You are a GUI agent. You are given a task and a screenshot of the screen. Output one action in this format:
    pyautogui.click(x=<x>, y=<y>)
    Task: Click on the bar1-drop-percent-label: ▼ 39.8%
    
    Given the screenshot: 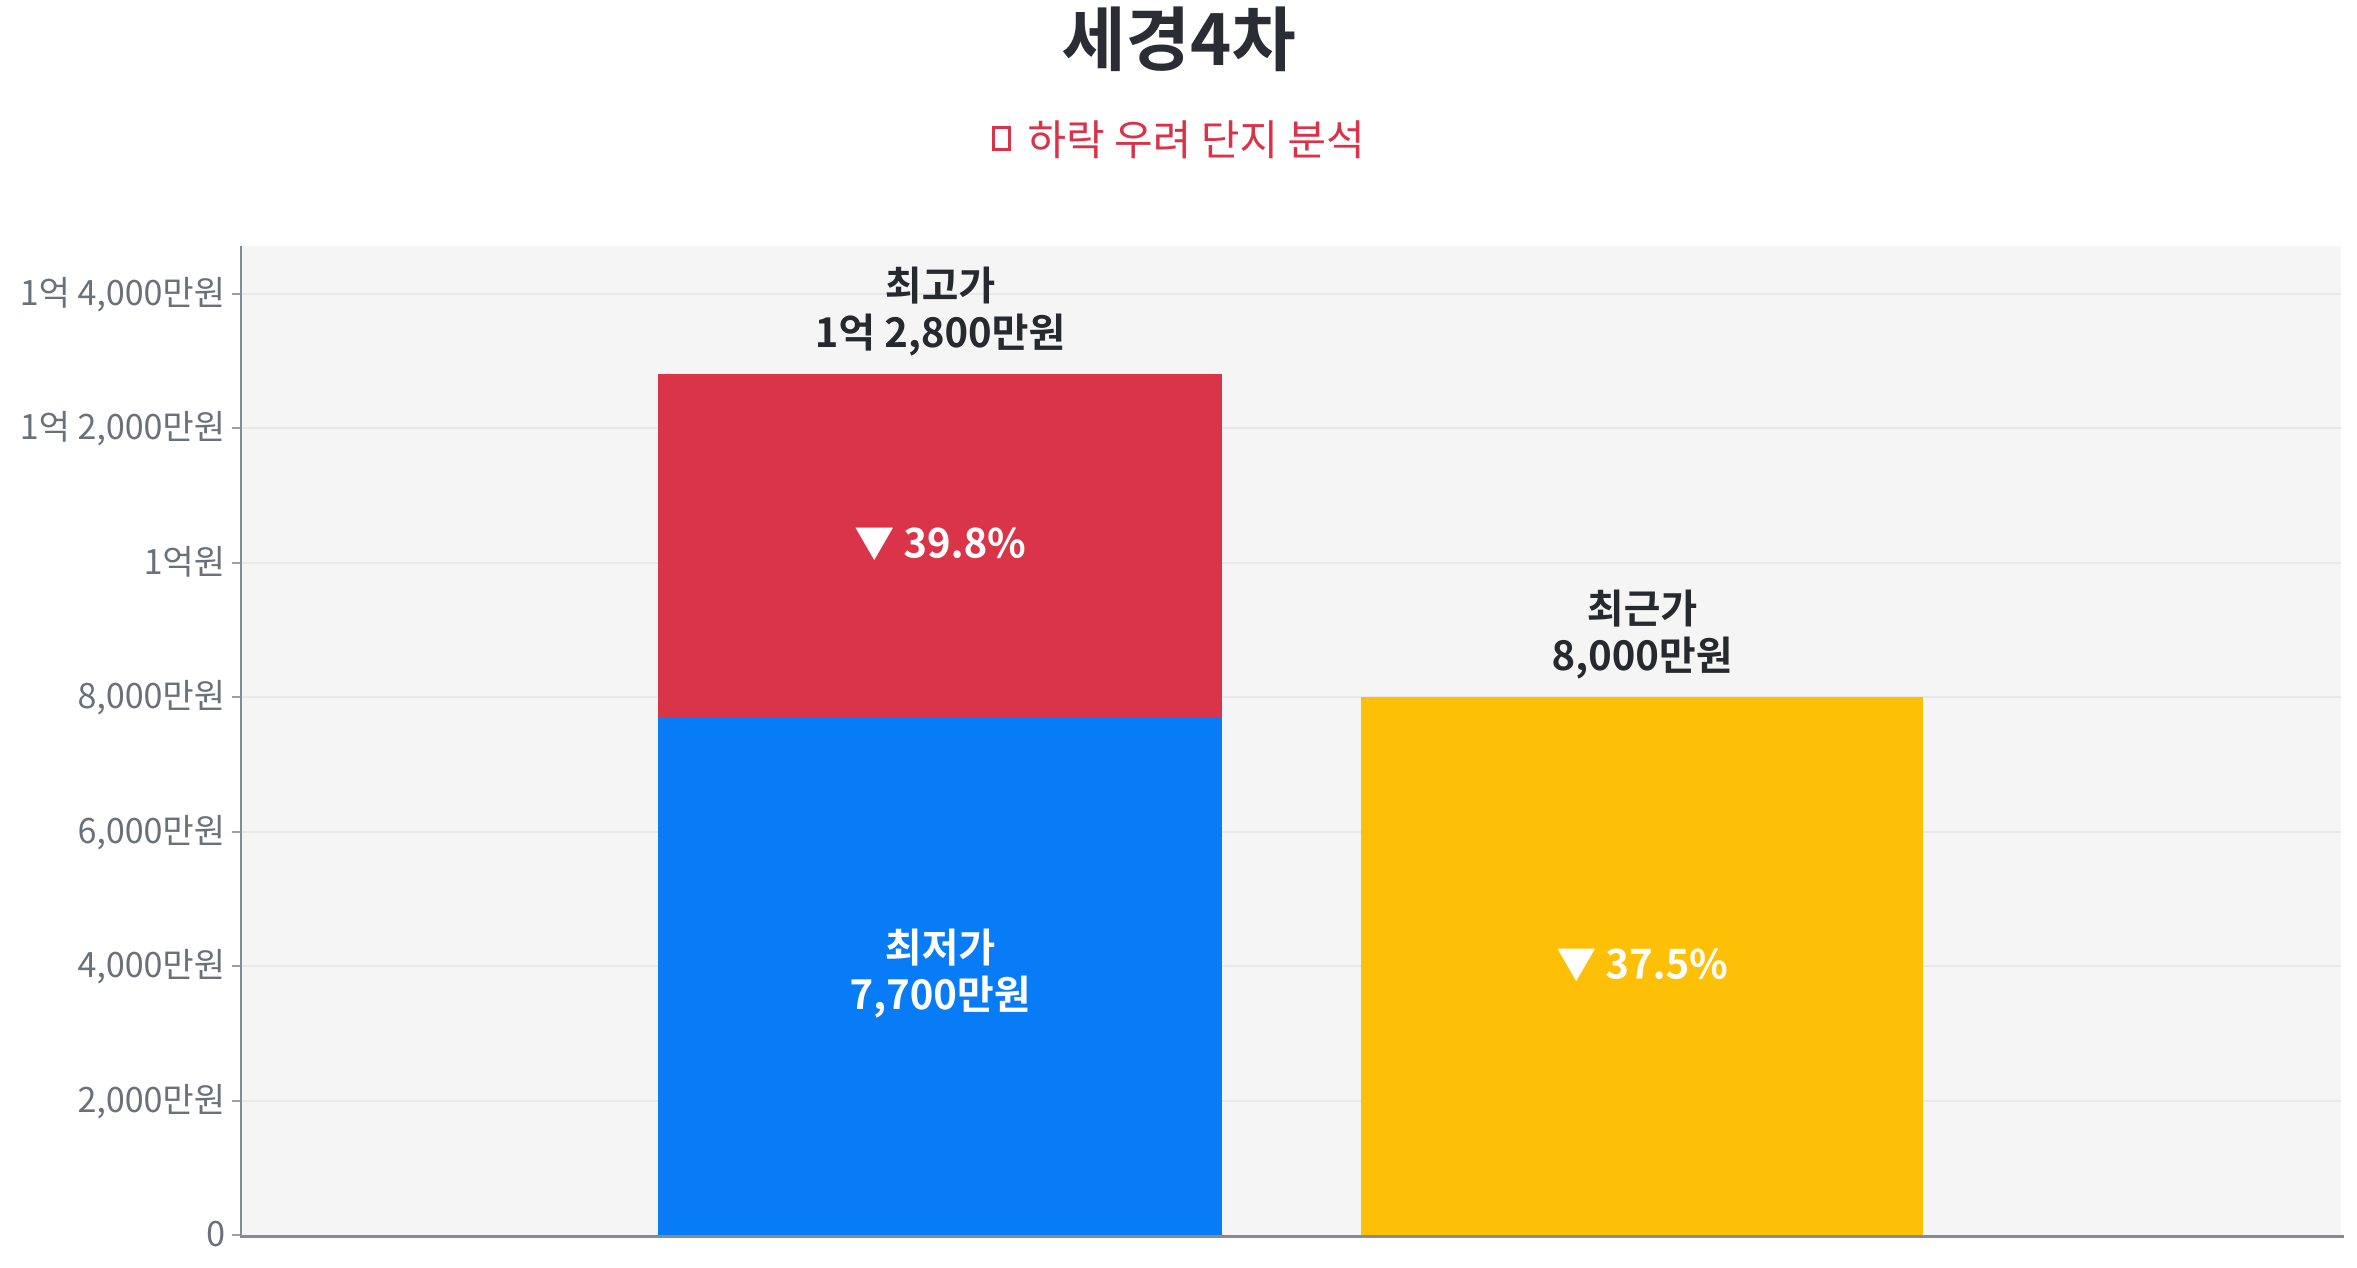 What is the action you would take?
    pyautogui.click(x=940, y=540)
    